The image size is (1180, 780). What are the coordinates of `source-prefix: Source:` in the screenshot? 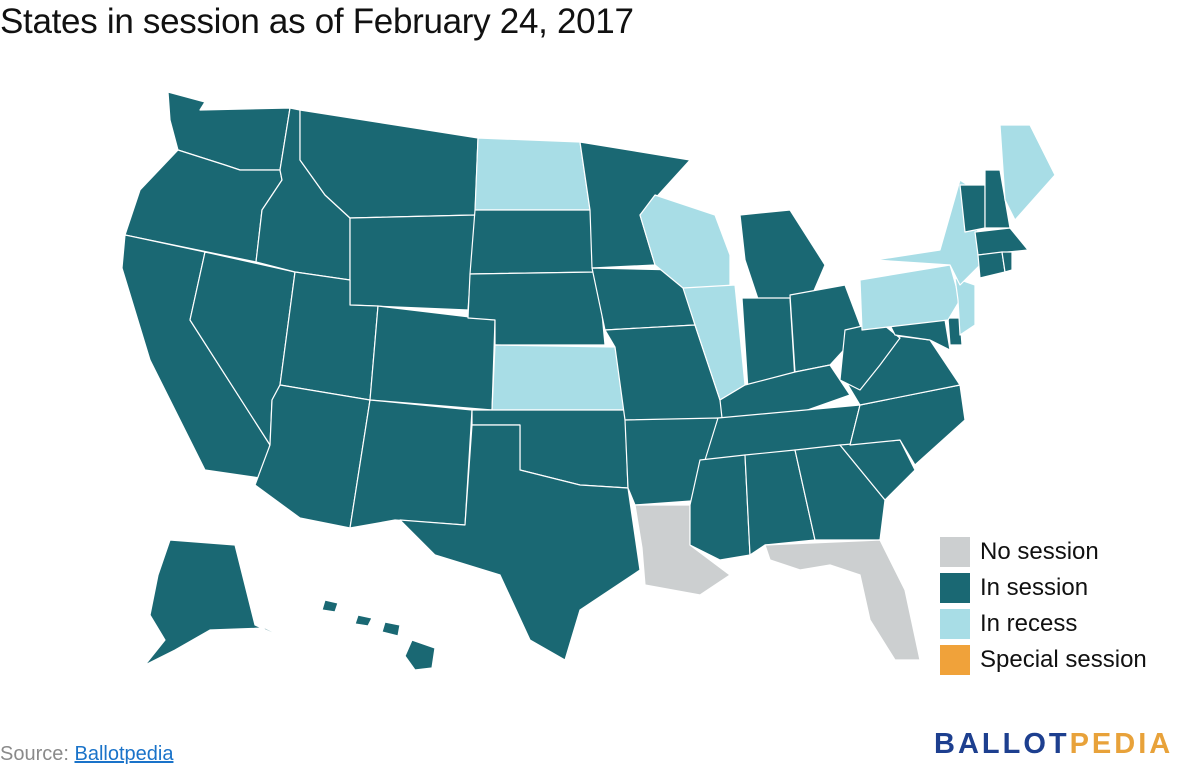 It's located at (37, 754).